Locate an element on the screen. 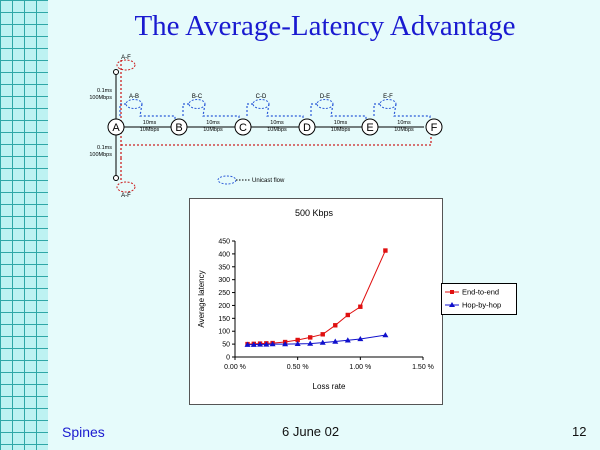 Image resolution: width=600 pixels, height=450 pixels. node-label-f: F is located at coordinates (434, 128).